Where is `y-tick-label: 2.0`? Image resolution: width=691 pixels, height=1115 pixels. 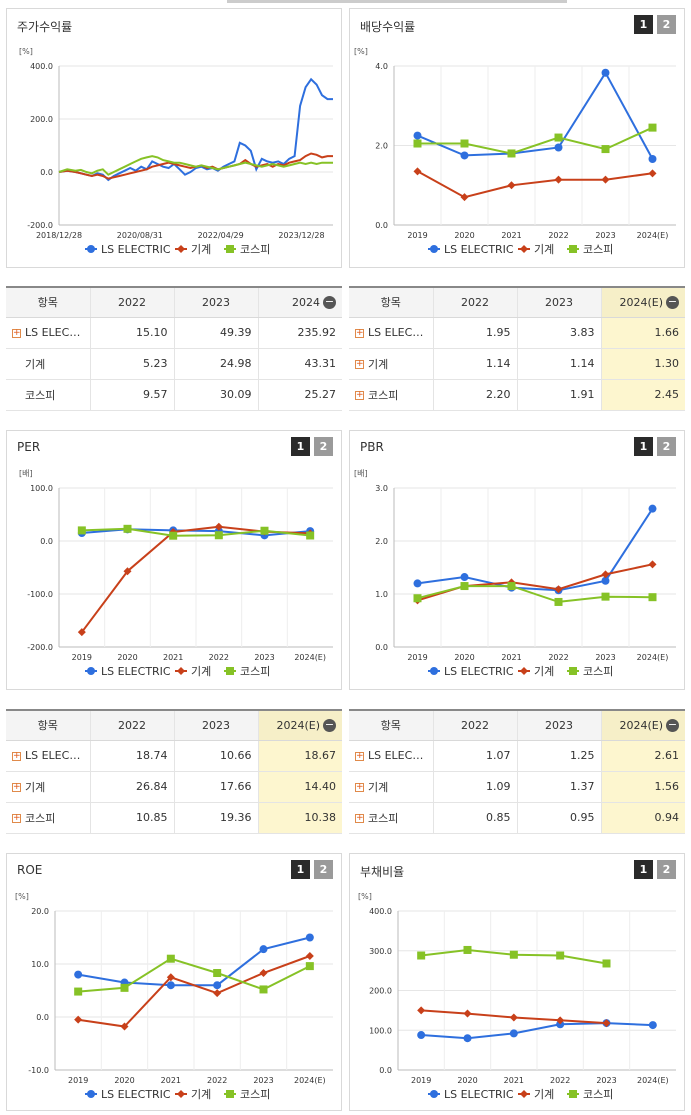
y-tick-label: 2.0 is located at coordinates (381, 146).